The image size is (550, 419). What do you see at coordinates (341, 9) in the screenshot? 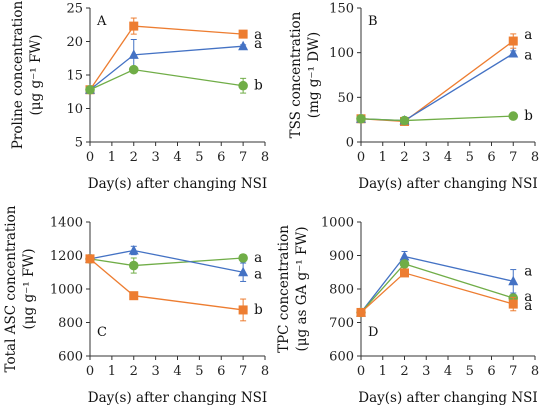
I see `y-tick-label: 150` at bounding box center [341, 9].